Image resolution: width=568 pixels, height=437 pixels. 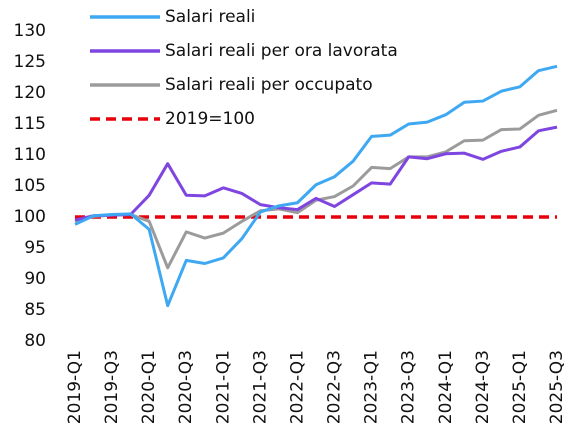 What do you see at coordinates (446, 387) in the screenshot?
I see `x-tick-label: 2024-Q1` at bounding box center [446, 387].